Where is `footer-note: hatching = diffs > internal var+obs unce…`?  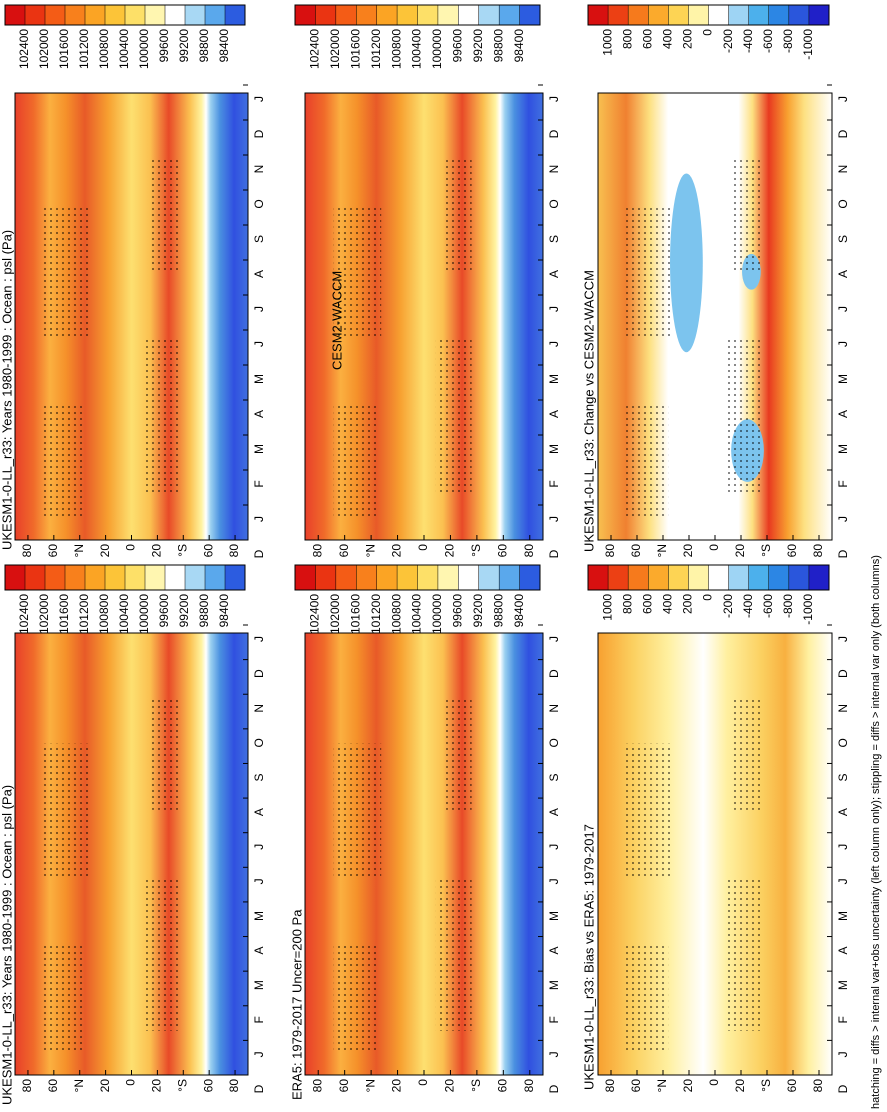 footer-note: hatching = diffs > internal var+obs unce… is located at coordinates (876, 832).